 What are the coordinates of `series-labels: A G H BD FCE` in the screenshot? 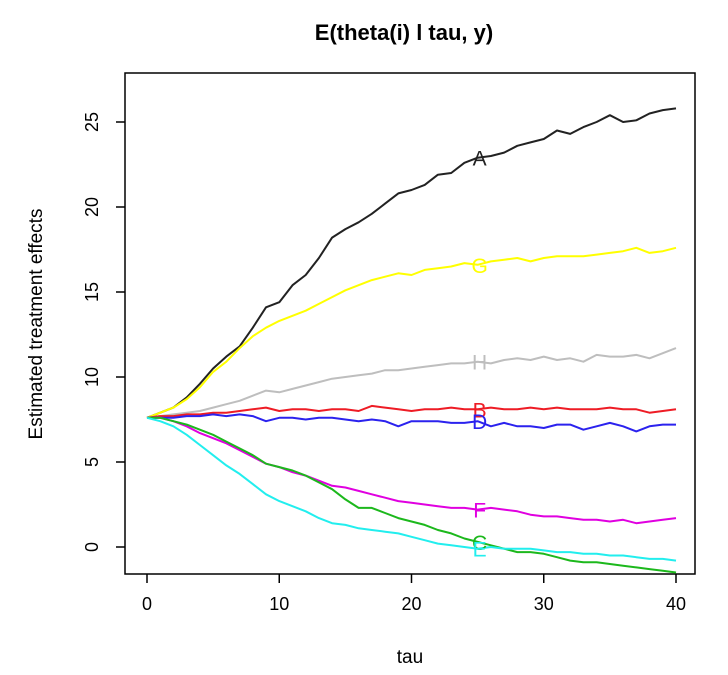 It's located at (479, 355).